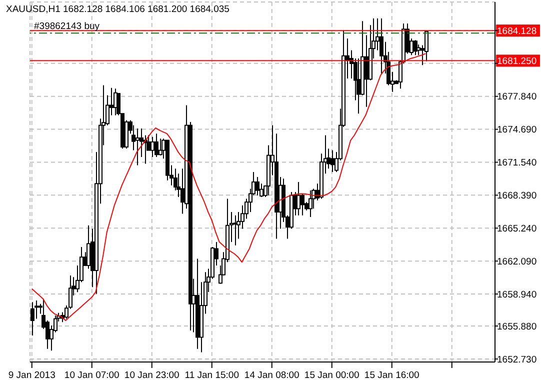 The height and width of the screenshot is (380, 541). What do you see at coordinates (211, 375) in the screenshot?
I see `x-tick-label: 11 Jan 15:00` at bounding box center [211, 375].